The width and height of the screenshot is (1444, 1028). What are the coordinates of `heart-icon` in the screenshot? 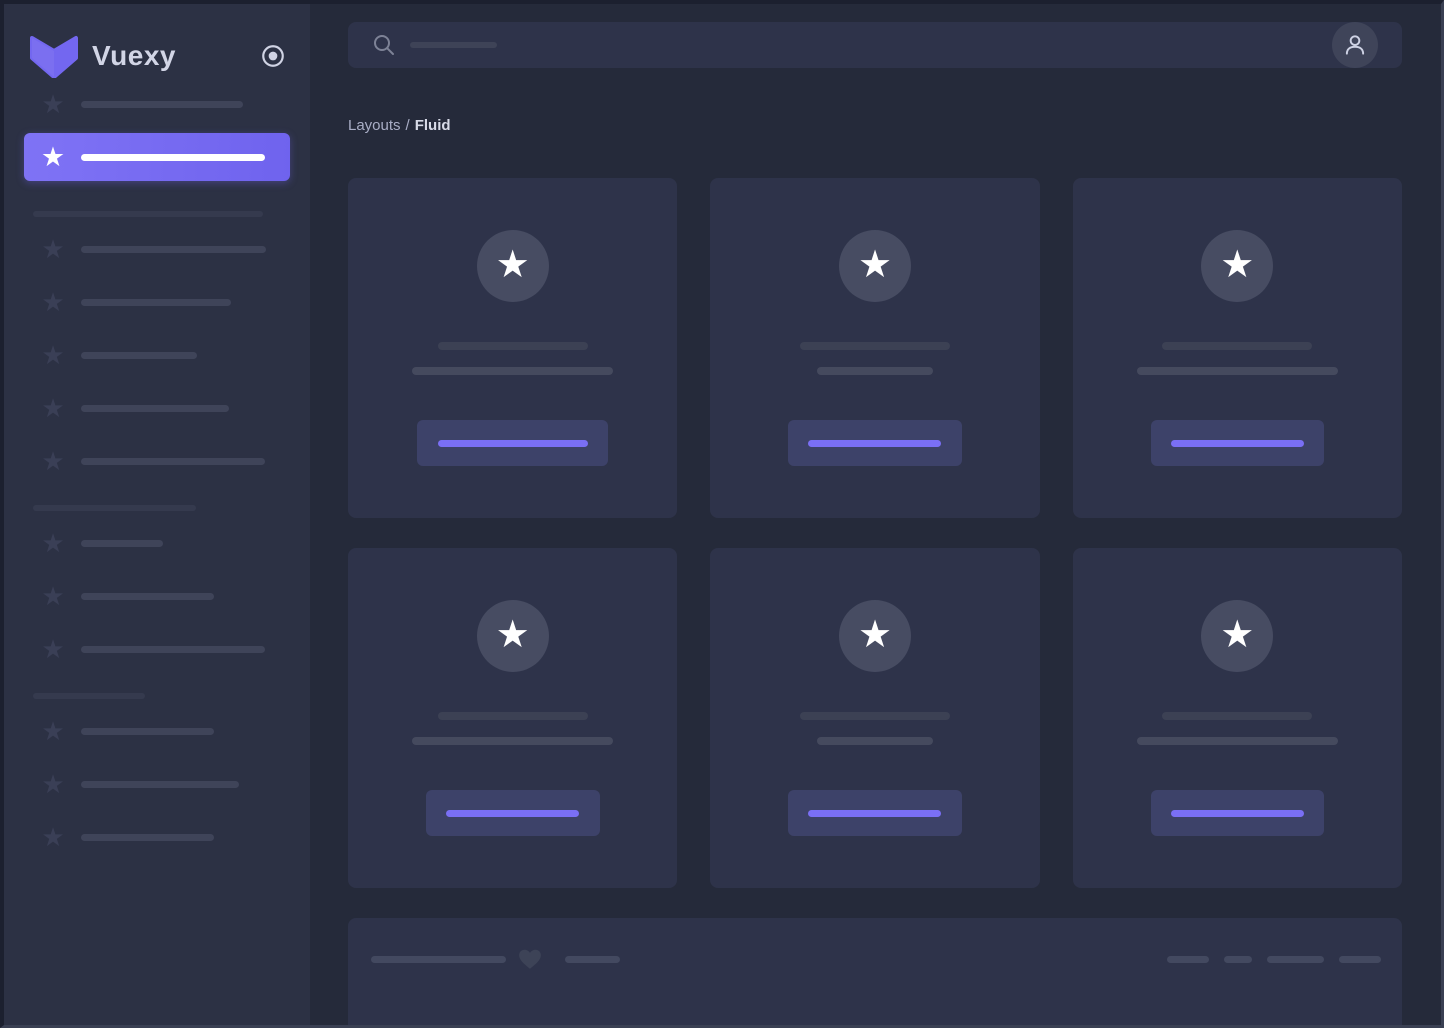 It's located at (530, 959).